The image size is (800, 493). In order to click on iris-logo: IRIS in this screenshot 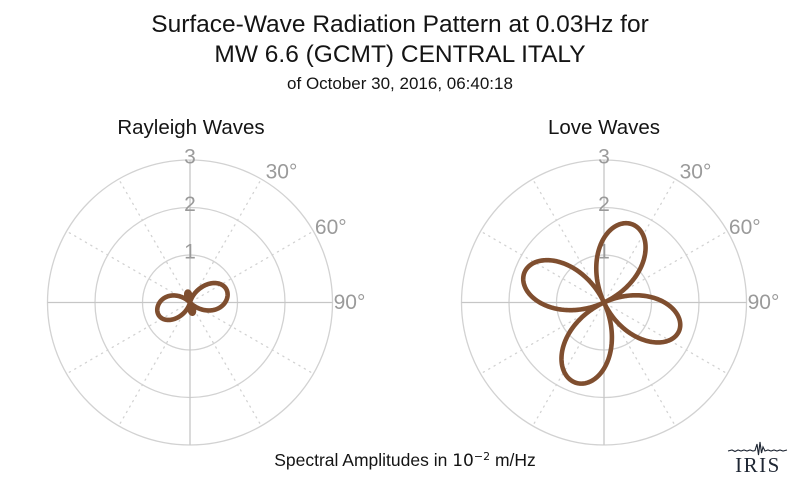, I will do `click(758, 458)`.